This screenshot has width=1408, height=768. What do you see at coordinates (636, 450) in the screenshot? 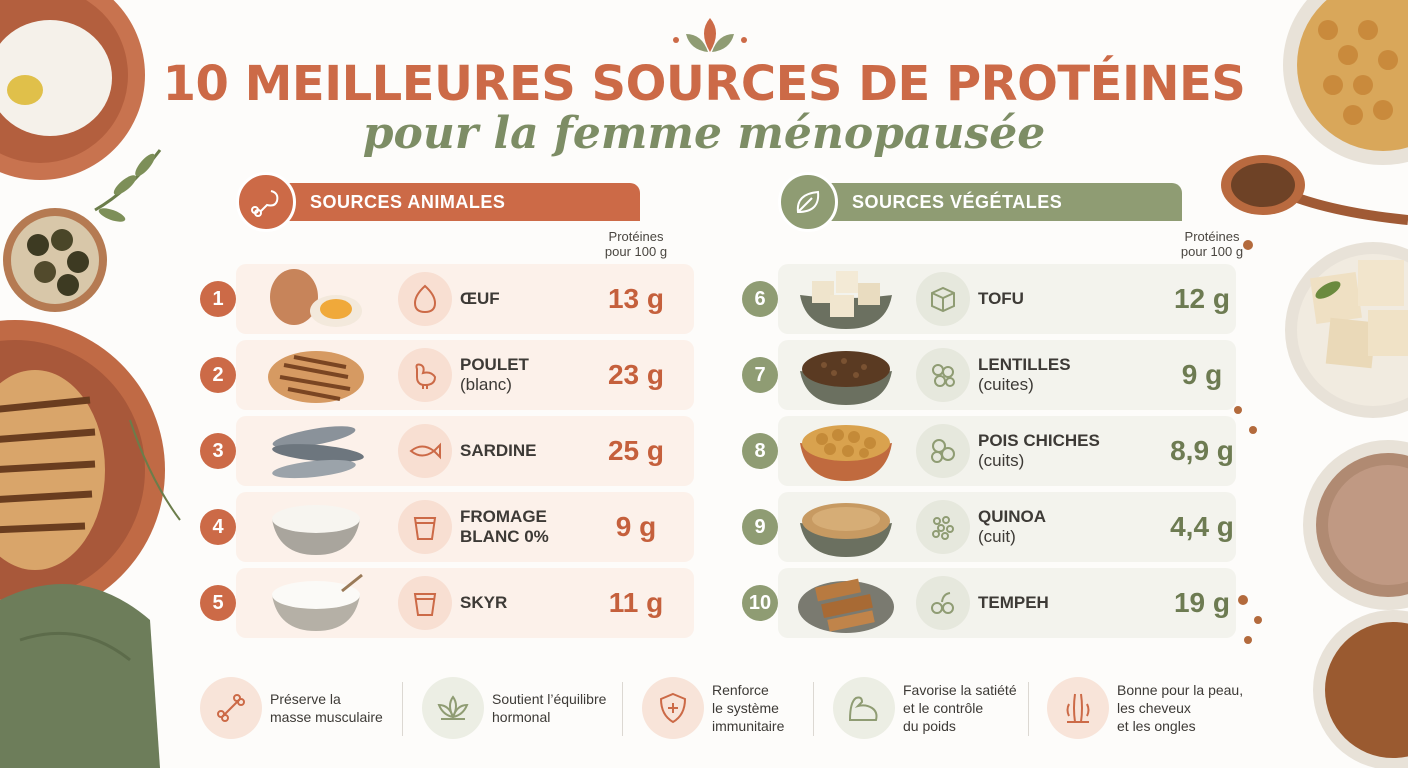
I see `protein-value: 25 g` at bounding box center [636, 450].